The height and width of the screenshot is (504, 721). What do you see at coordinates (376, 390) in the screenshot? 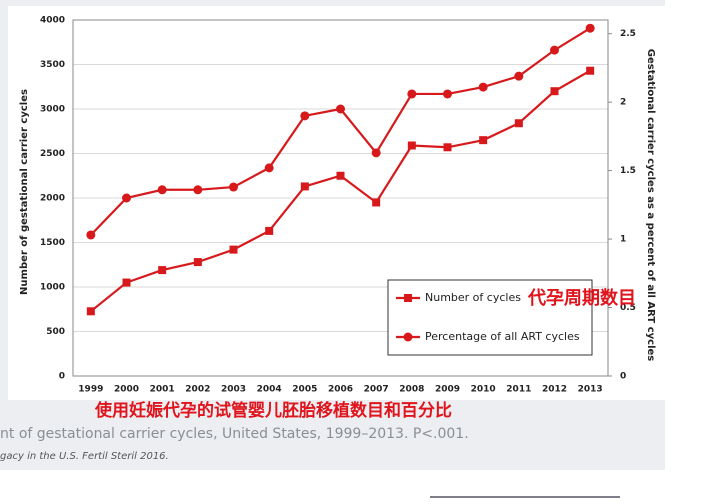
I see `x-tick-label: 2007` at bounding box center [376, 390].